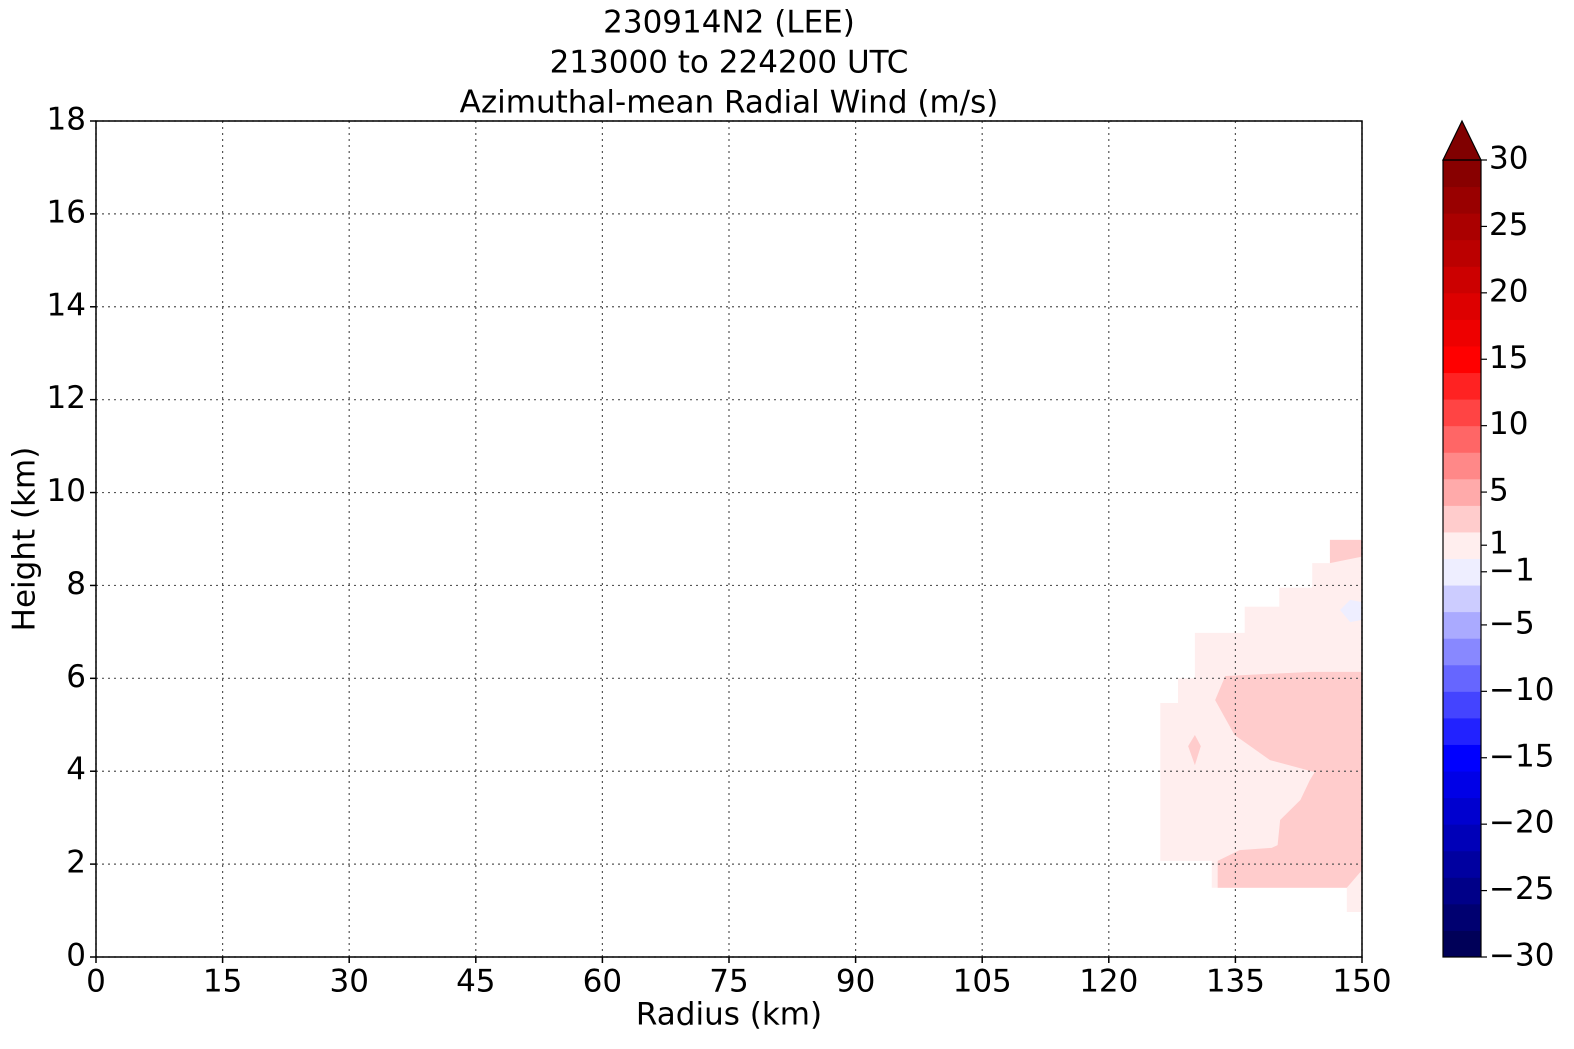  I want to click on colorbar-tick-label: −25, so click(1521, 889).